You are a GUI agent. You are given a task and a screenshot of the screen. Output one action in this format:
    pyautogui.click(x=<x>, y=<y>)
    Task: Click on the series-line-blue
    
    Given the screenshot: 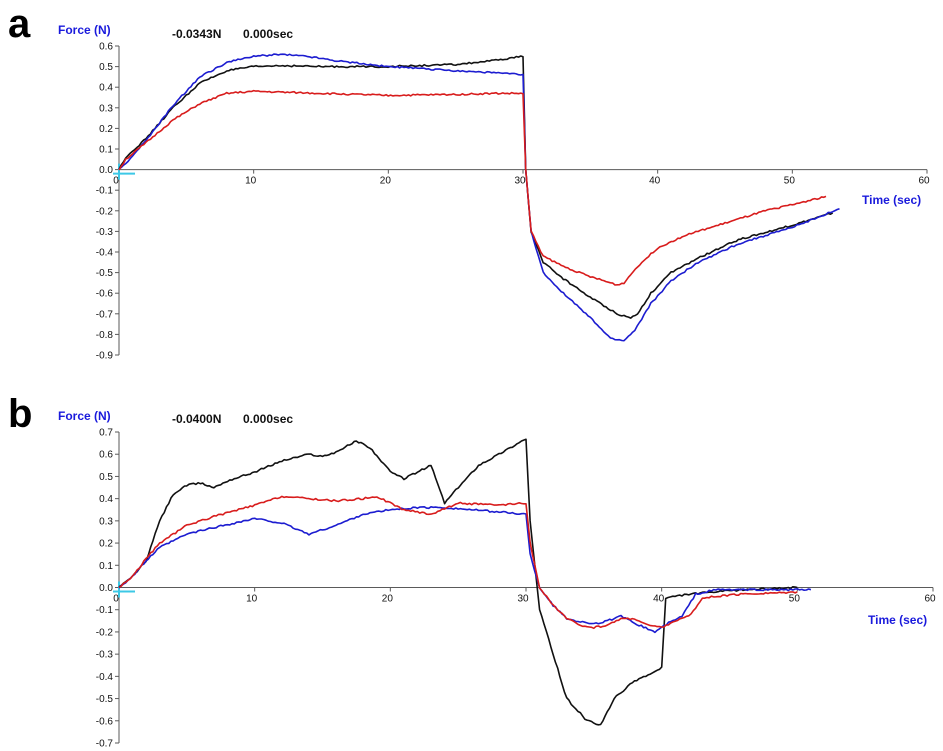 What is the action you would take?
    pyautogui.click(x=465, y=569)
    